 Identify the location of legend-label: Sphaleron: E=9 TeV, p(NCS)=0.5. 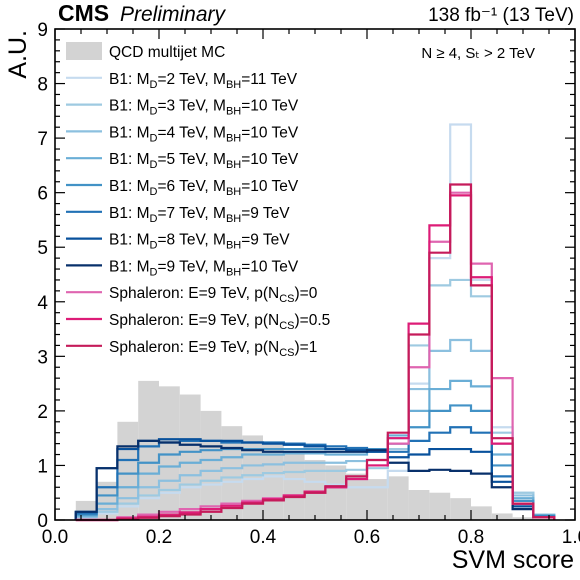
(219, 322).